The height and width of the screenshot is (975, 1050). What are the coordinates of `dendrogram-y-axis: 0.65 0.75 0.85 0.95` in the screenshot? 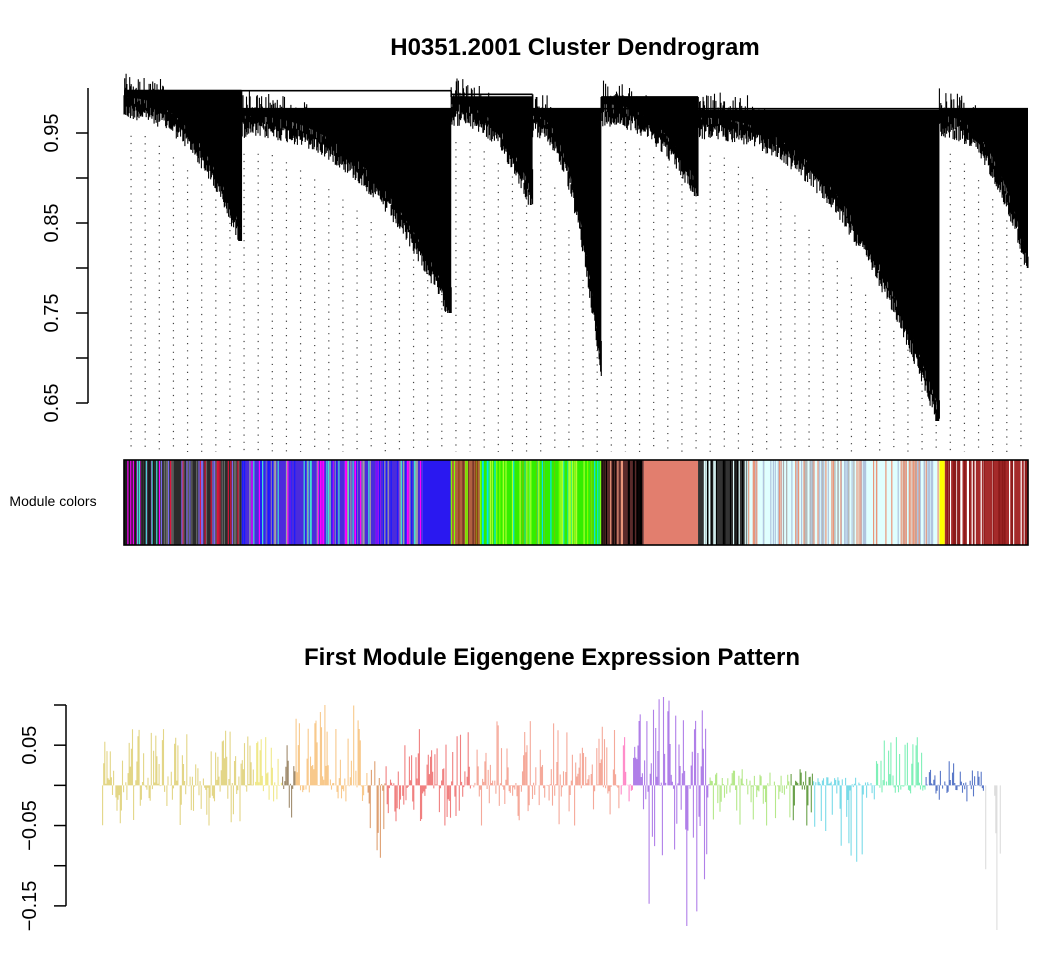 It's located at (65, 255).